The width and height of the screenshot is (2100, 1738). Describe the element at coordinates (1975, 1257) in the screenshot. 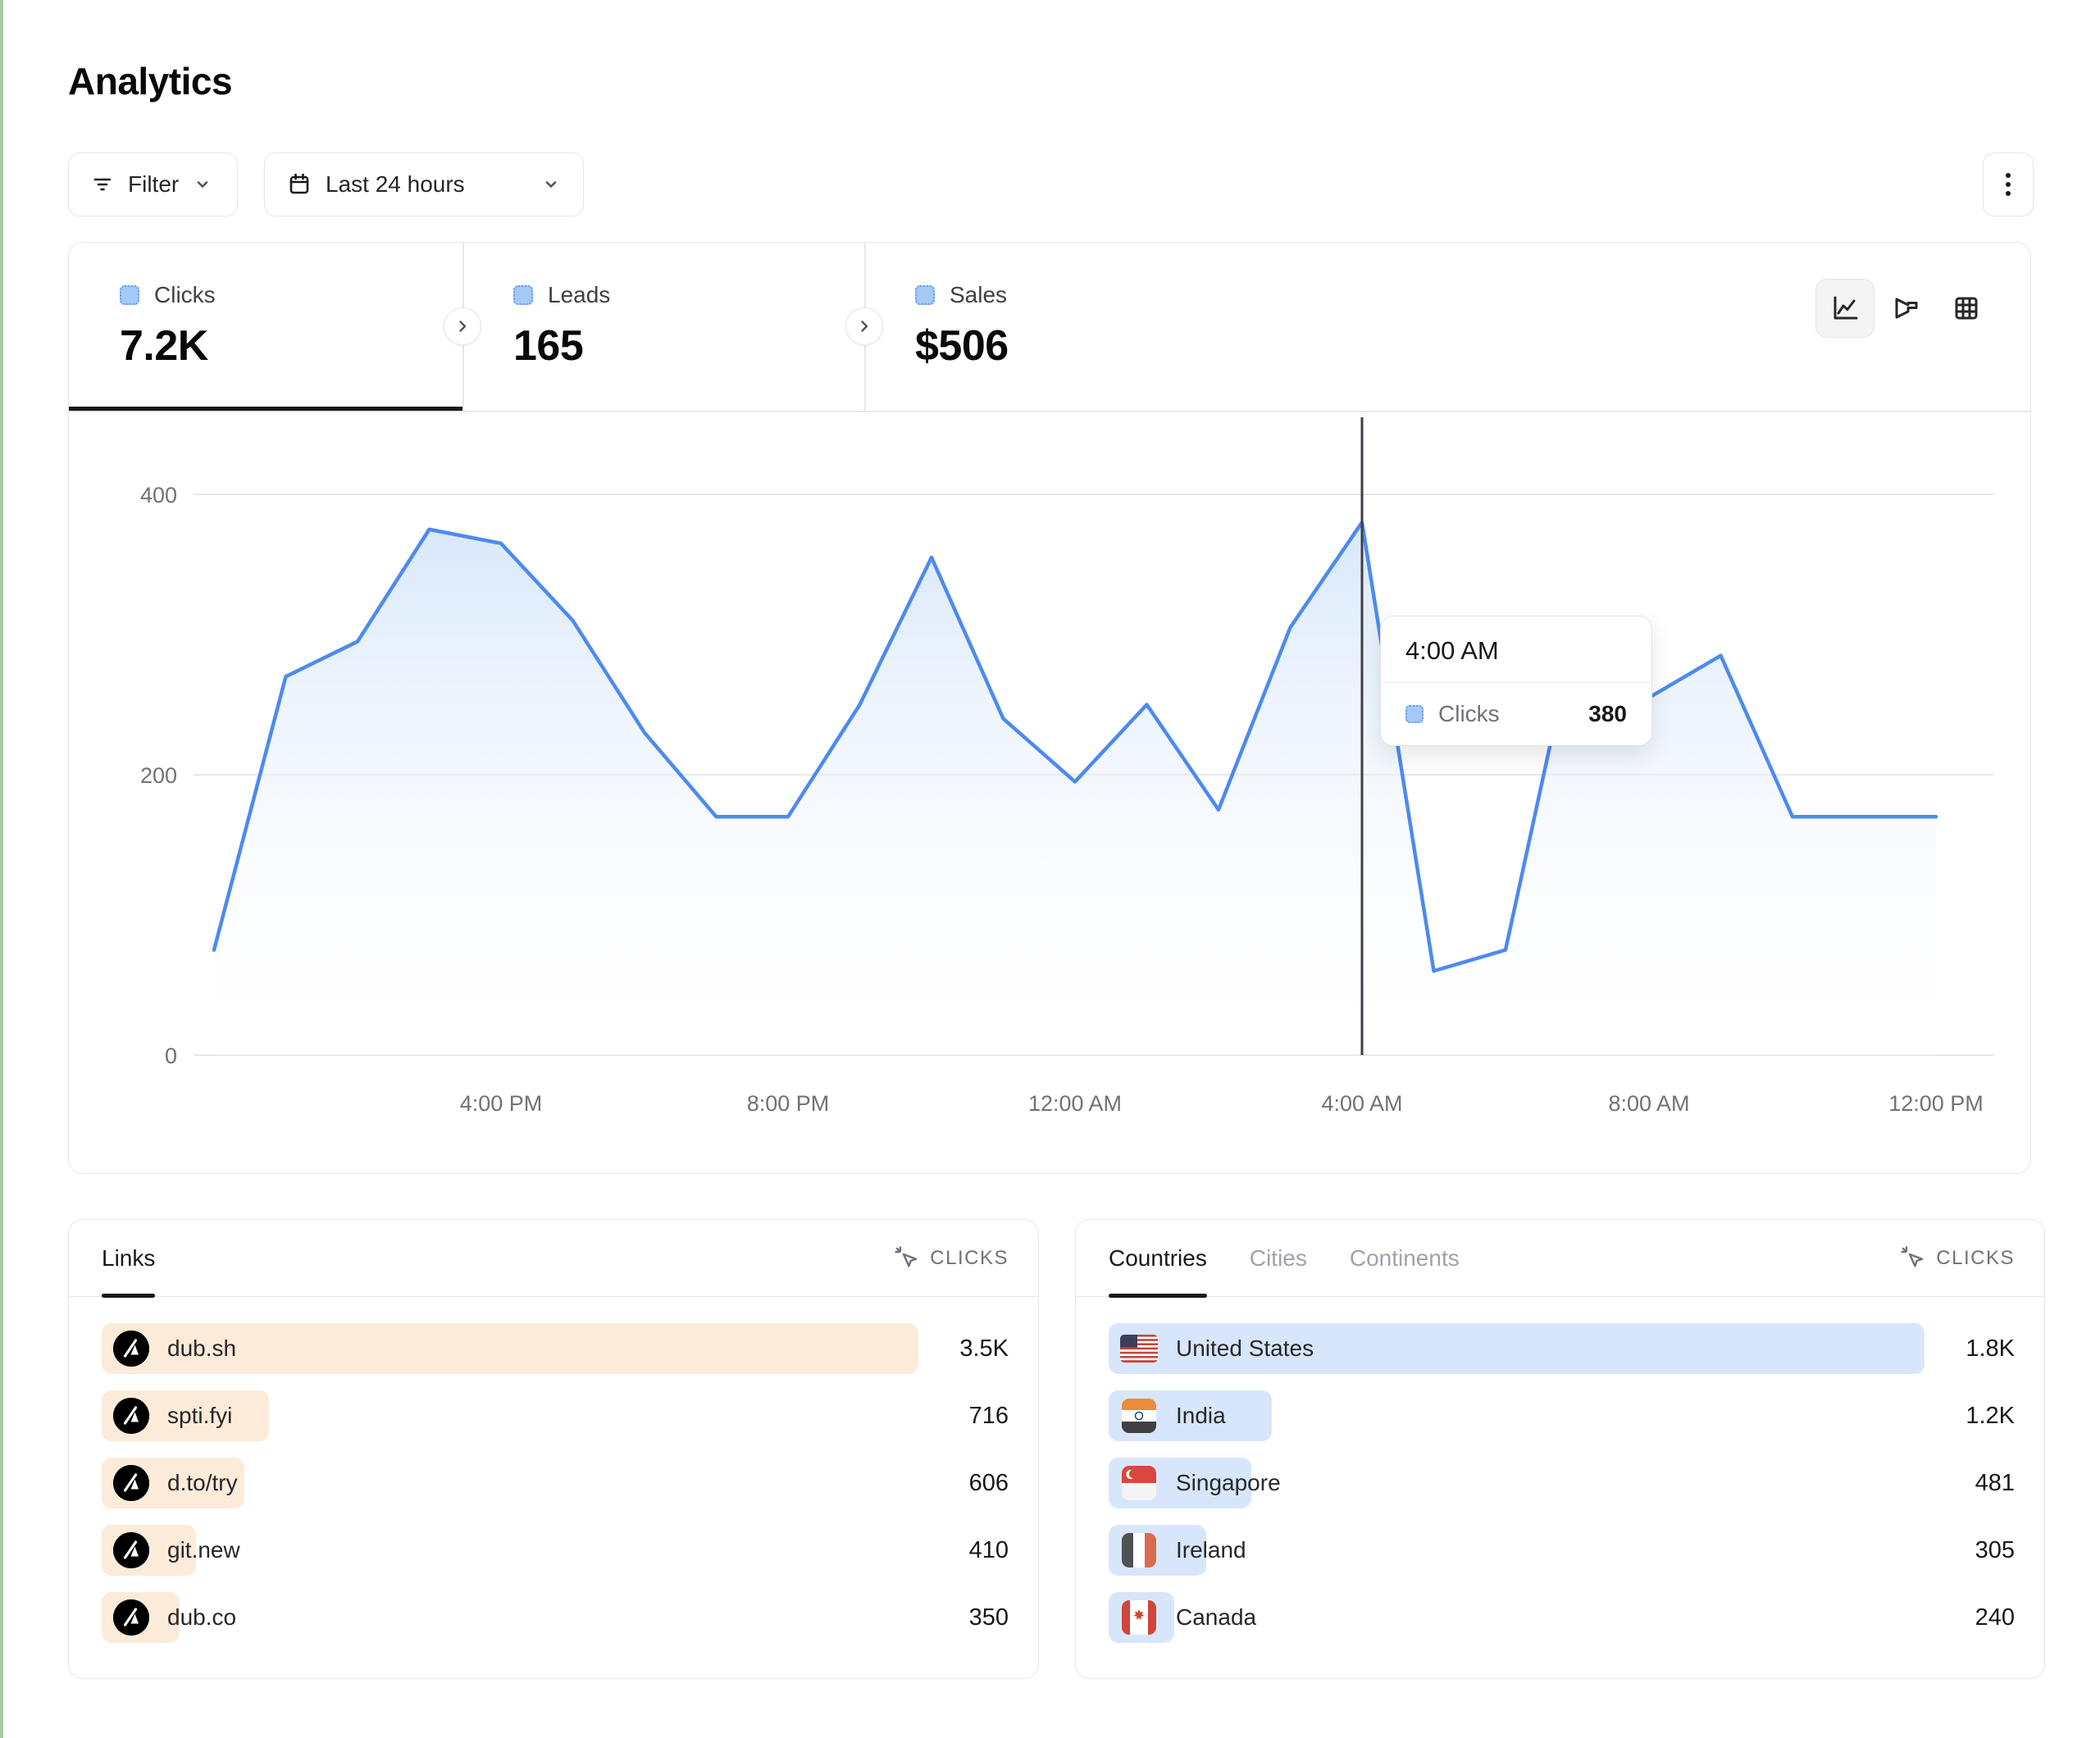

I see `geo-metric-label: CLICKS` at that location.